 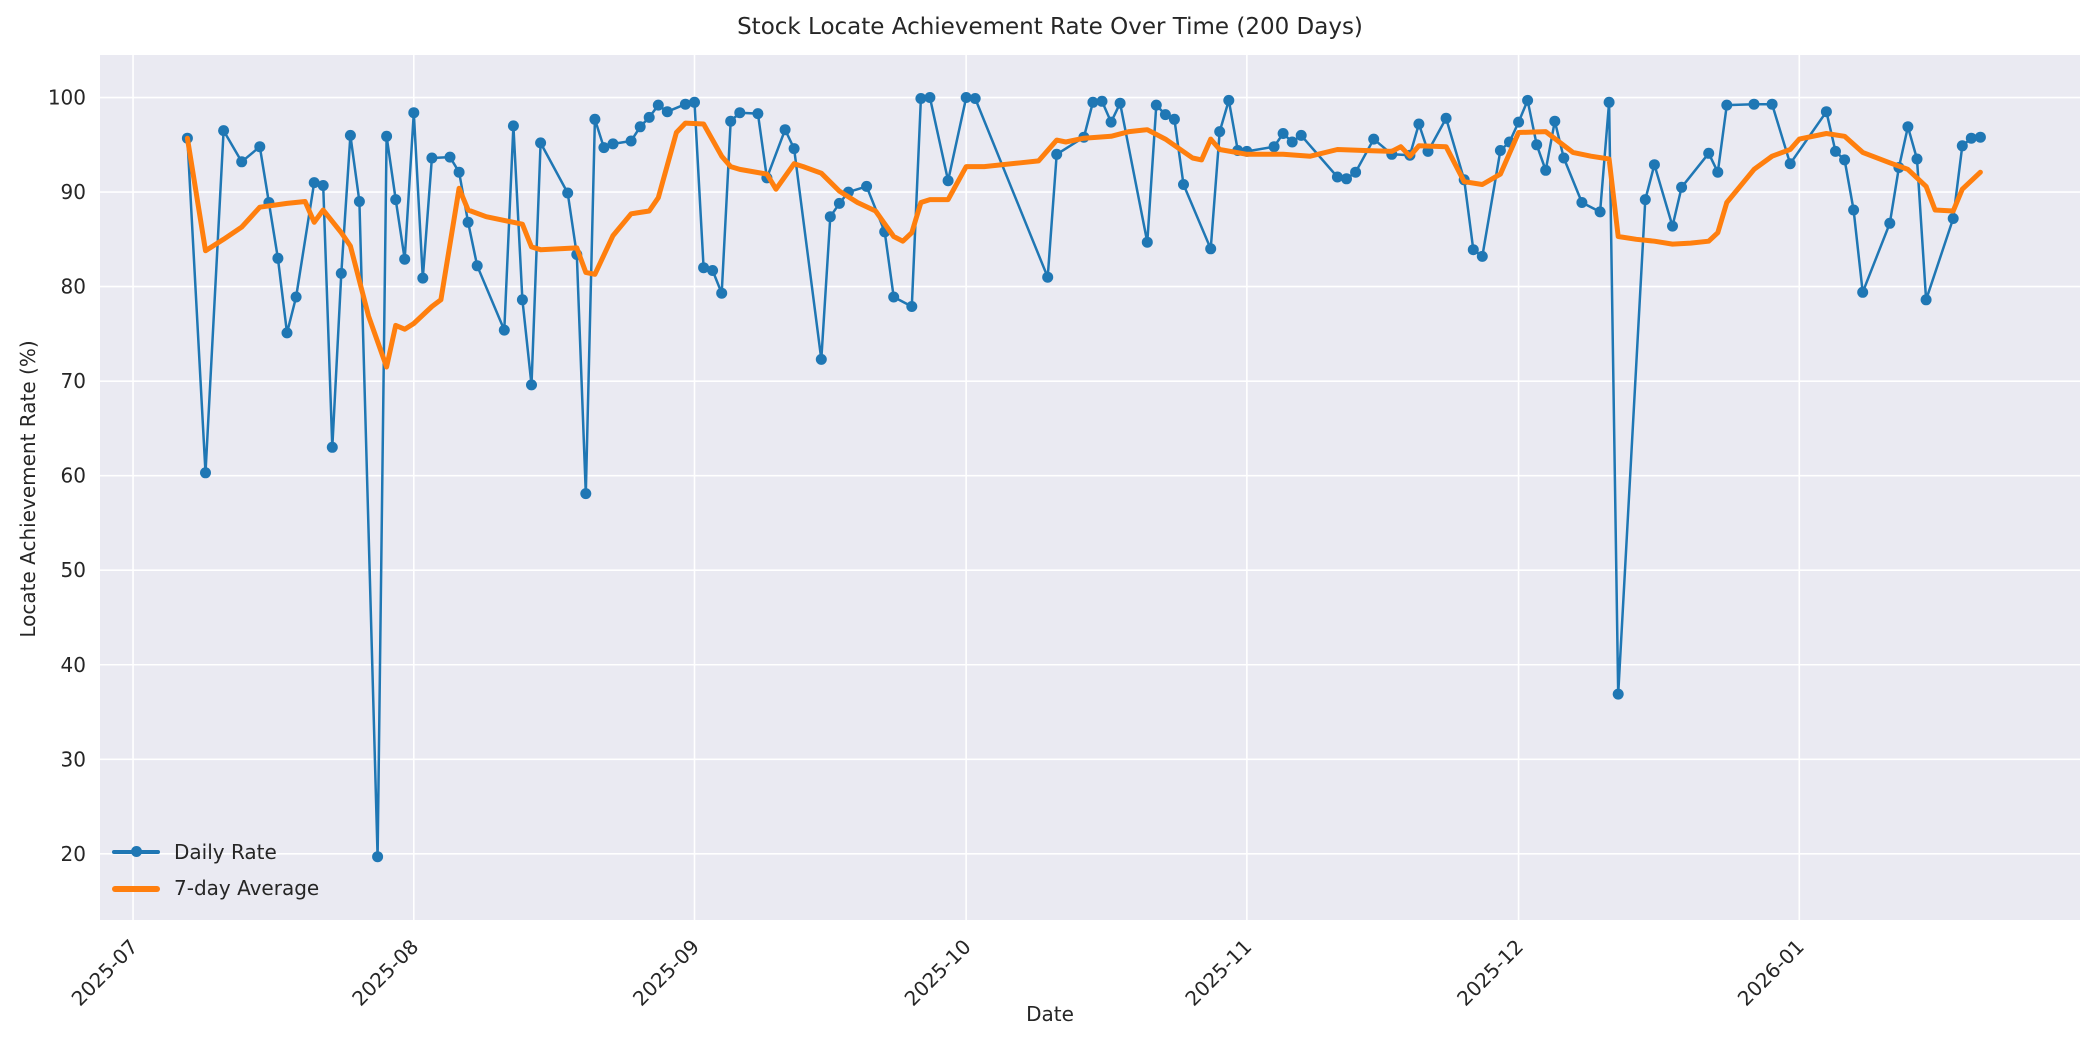 I want to click on svg-text: 2025-10, so click(x=938, y=973).